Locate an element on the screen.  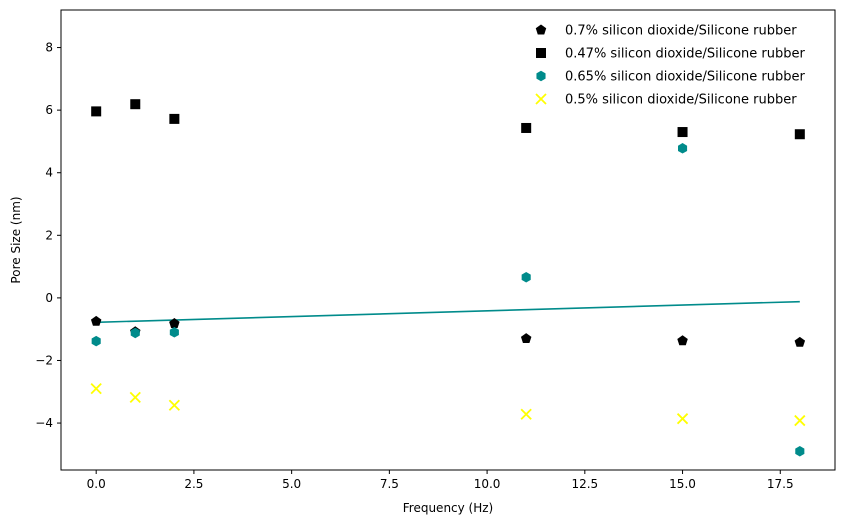
y-tick-label: 6 is located at coordinates (49, 110).